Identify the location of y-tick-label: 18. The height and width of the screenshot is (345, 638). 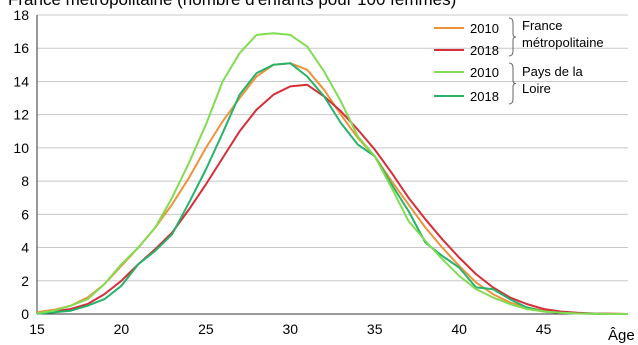
(21, 15).